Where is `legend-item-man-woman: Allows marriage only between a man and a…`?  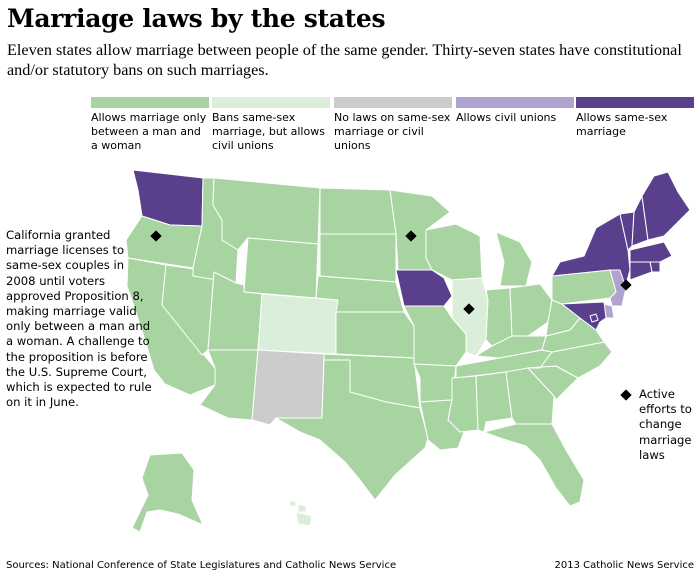
legend-item-man-woman: Allows marriage only between a man and a… is located at coordinates (150, 125).